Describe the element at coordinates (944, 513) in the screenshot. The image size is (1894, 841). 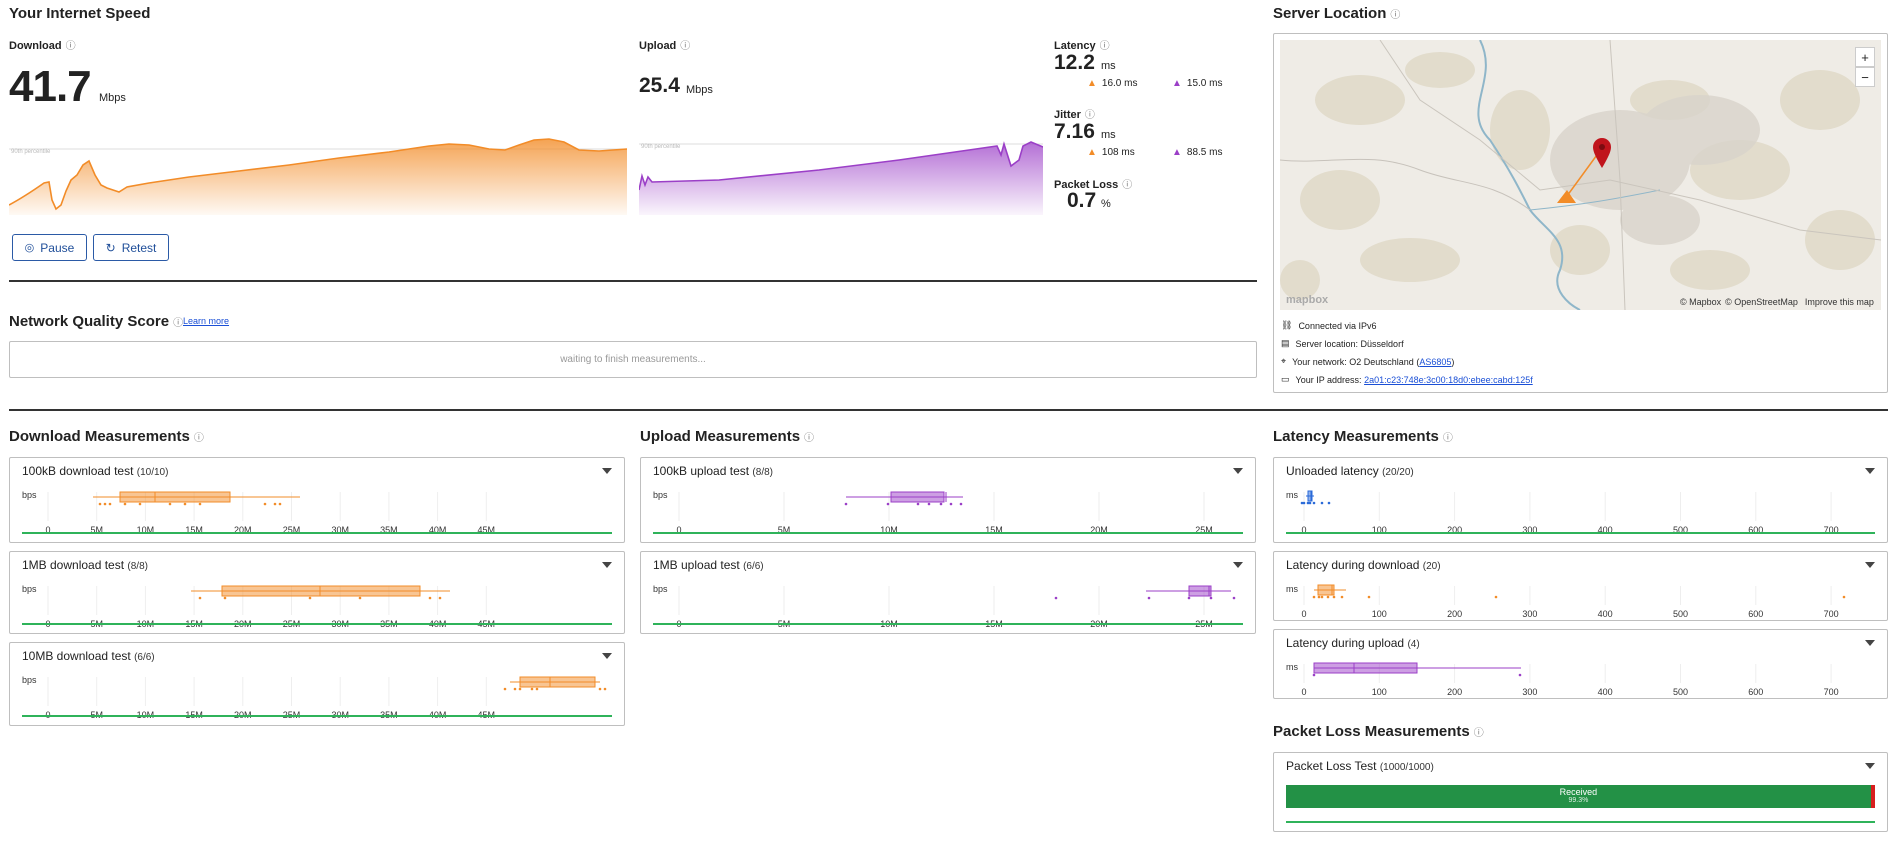
I see `boxplot-100kb-upload: 0 5M 10M 15M 20M 25M` at that location.